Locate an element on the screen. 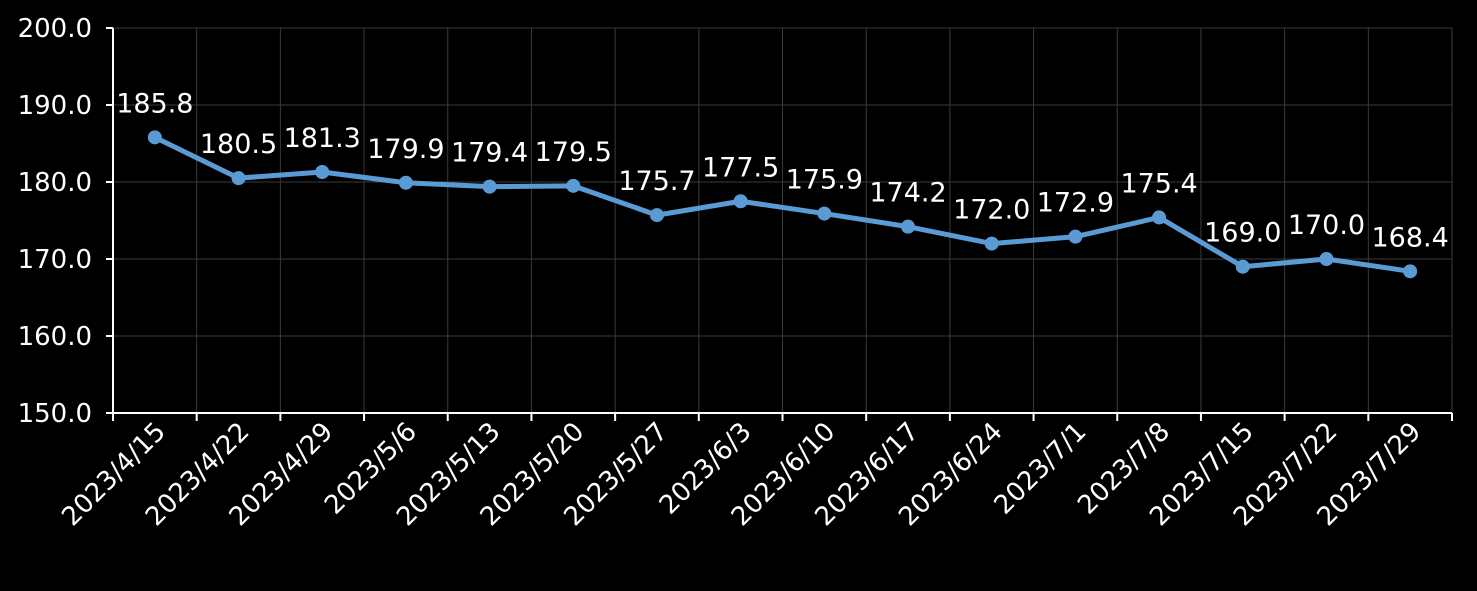  data-label: 181.3 is located at coordinates (322, 138).